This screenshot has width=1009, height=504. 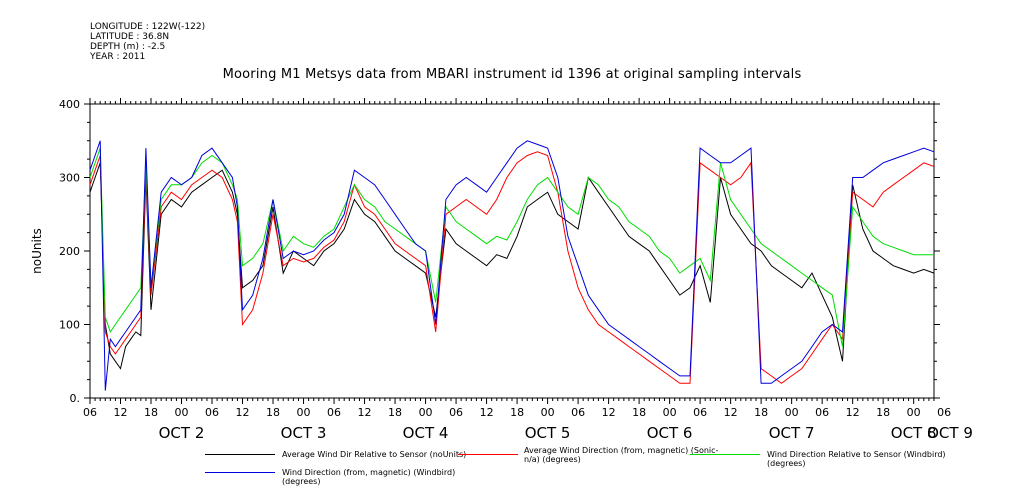 What do you see at coordinates (950, 433) in the screenshot?
I see `day-label: OCT 9` at bounding box center [950, 433].